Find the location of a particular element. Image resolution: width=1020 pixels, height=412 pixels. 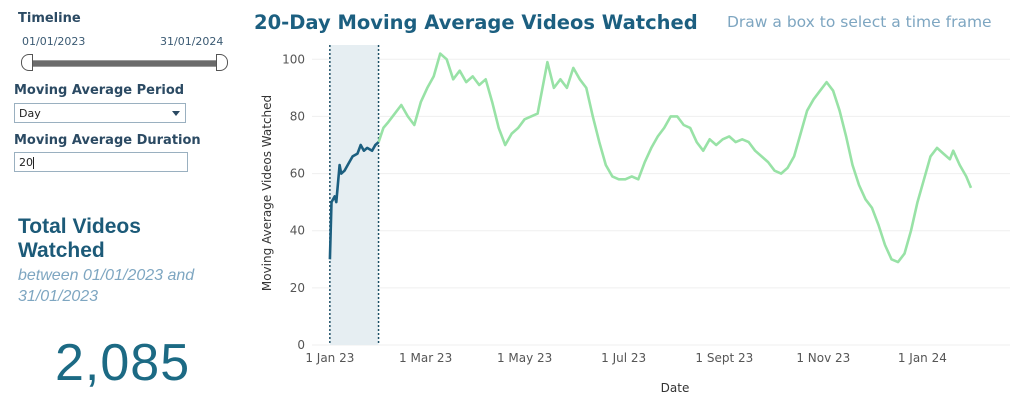

y-tick-label: 20 is located at coordinates (297, 288).